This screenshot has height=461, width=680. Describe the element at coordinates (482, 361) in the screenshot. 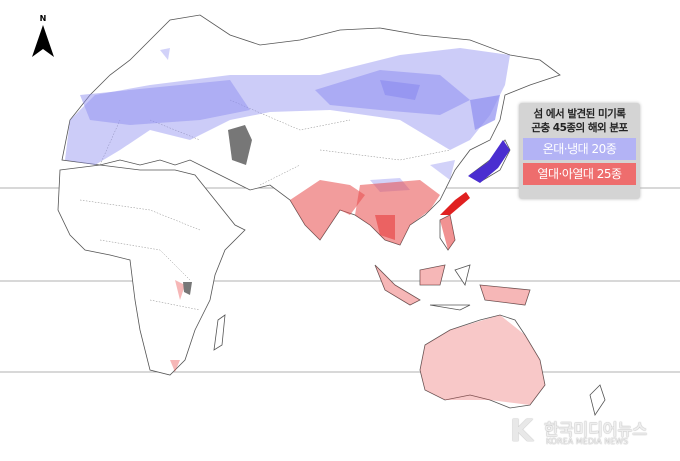

I see `australia-landmass` at that location.